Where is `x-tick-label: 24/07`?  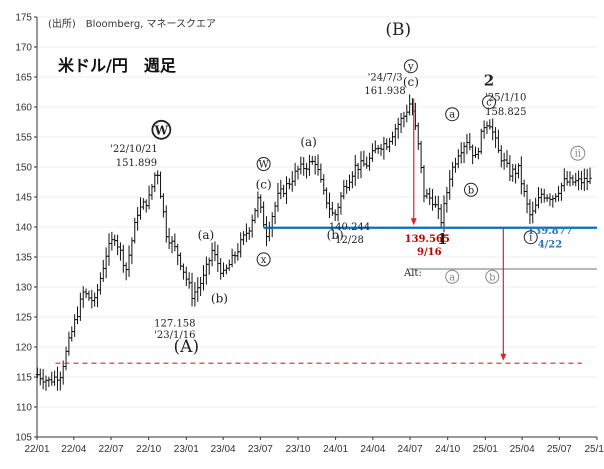
x-tick-label: 24/07 is located at coordinates (410, 449).